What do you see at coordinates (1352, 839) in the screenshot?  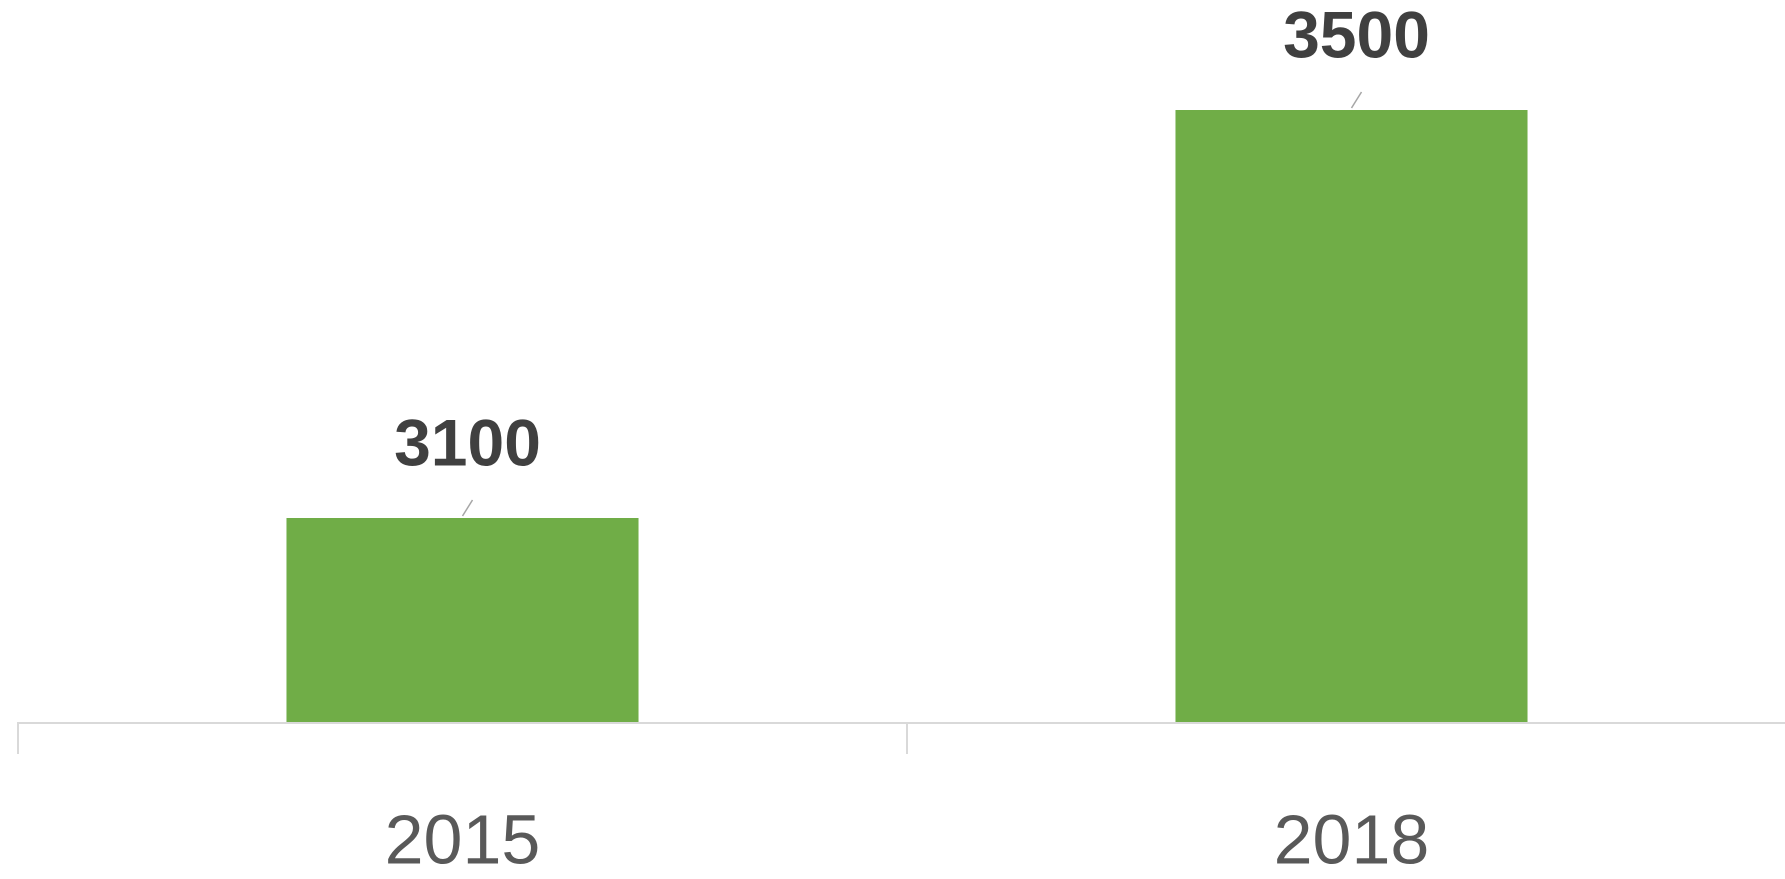 I see `x-tick-label: 2018` at bounding box center [1352, 839].